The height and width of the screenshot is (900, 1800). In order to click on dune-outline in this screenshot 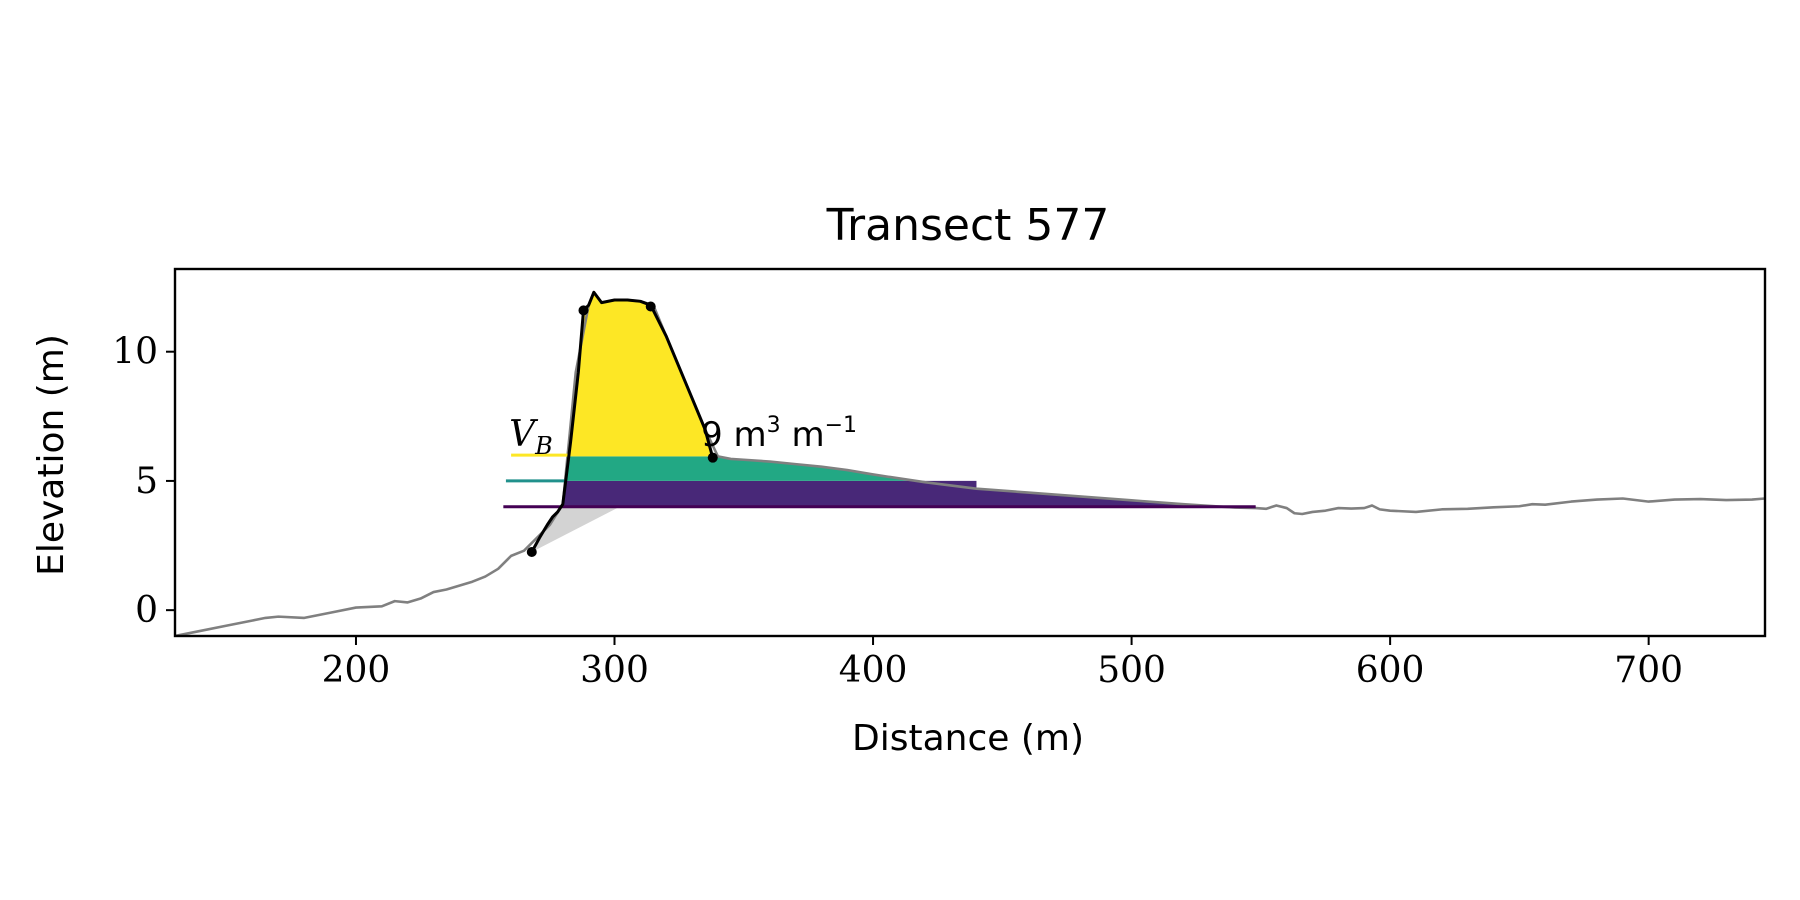, I will do `click(622, 421)`.